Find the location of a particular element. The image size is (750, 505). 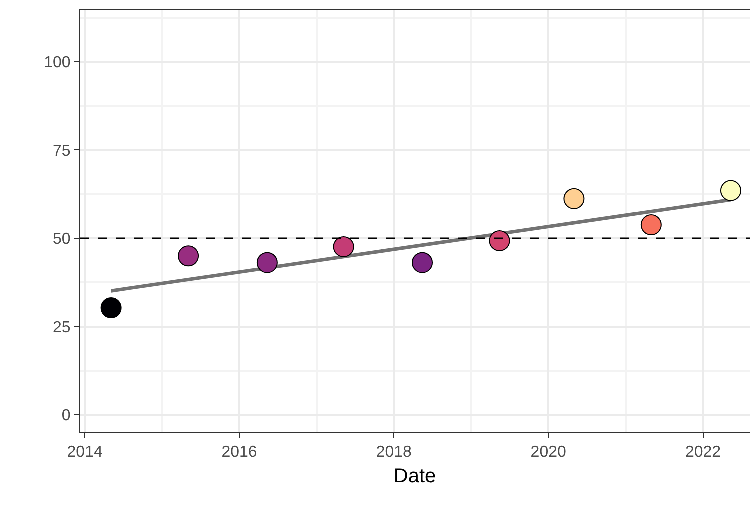

y-tick-label: 25 is located at coordinates (62, 327).